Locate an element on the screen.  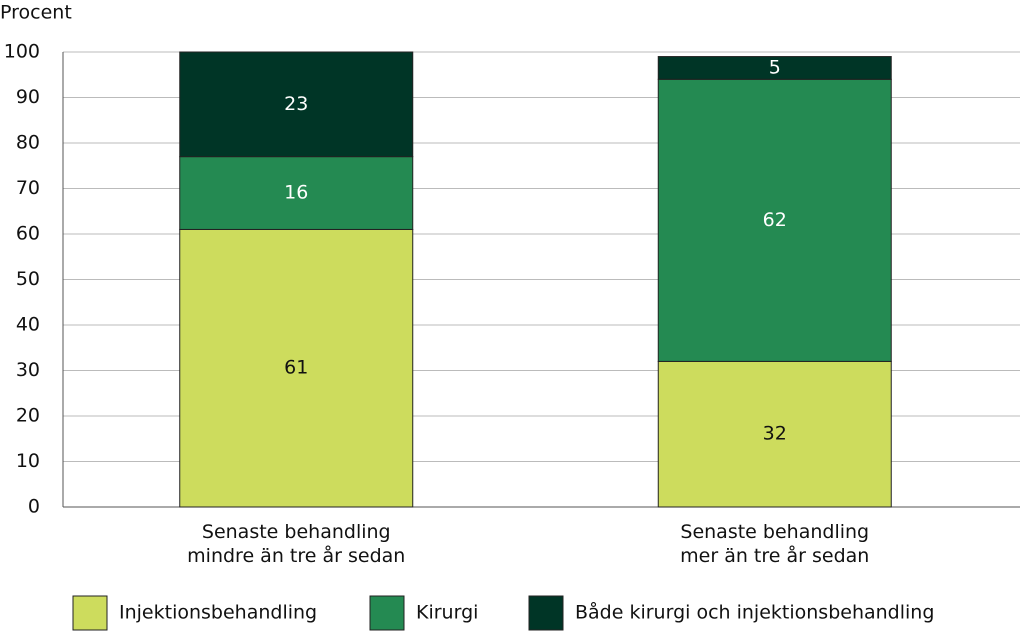
legend-label: Injektionsbehandling is located at coordinates (218, 613).